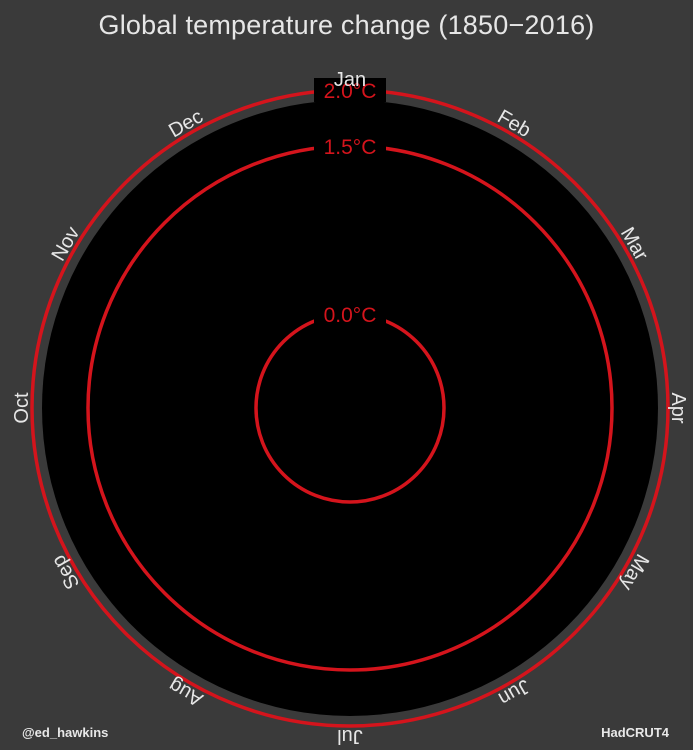 The image size is (693, 750). I want to click on ring-labels: 0.0°C 1.5°C 2.0°C, so click(350, 202).